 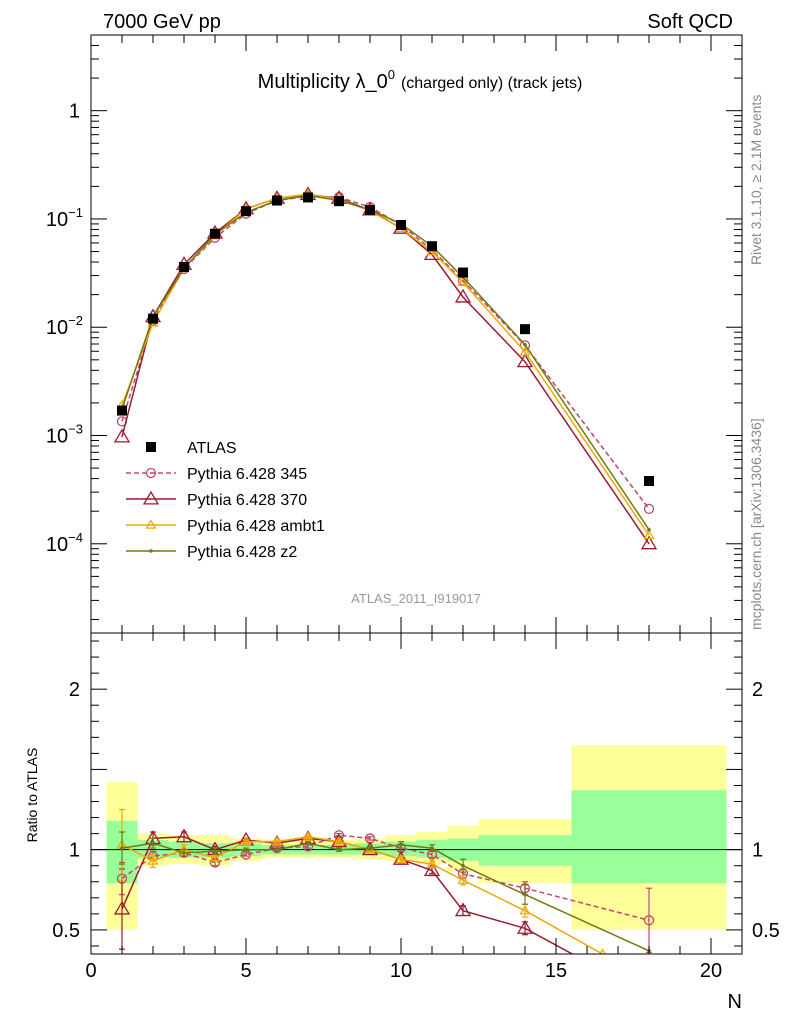 What do you see at coordinates (247, 474) in the screenshot?
I see `legend-label-1: Pythia 6.428 345` at bounding box center [247, 474].